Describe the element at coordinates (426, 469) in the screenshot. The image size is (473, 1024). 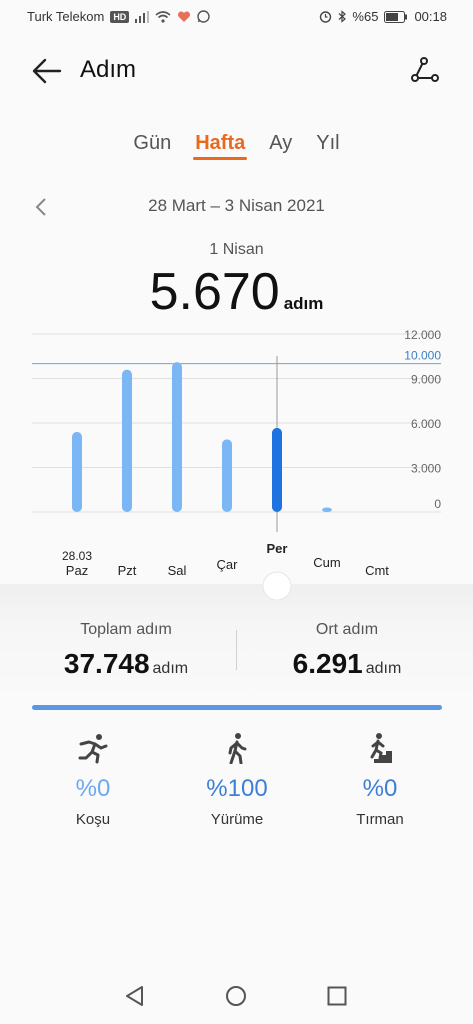
I see `y-tick-label: 3.000` at that location.